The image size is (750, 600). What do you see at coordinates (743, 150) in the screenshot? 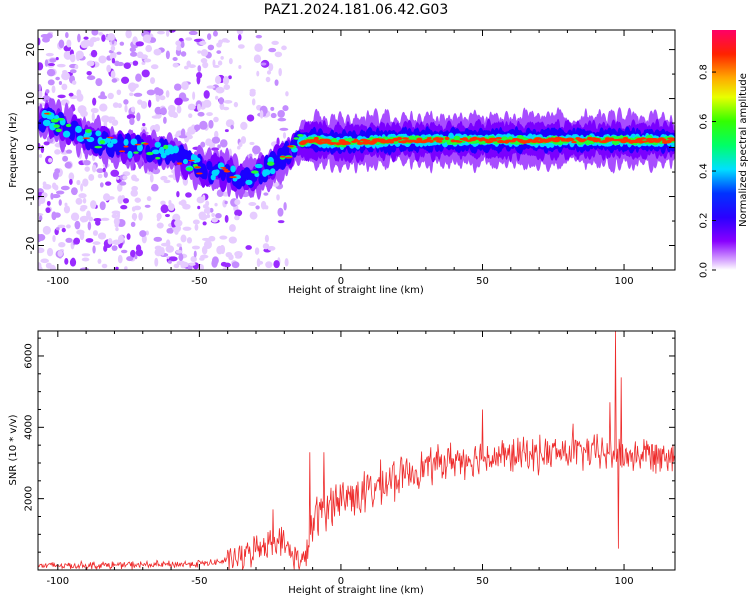
I see `colorbar-label: Normalized spectral amplitude` at bounding box center [743, 150].